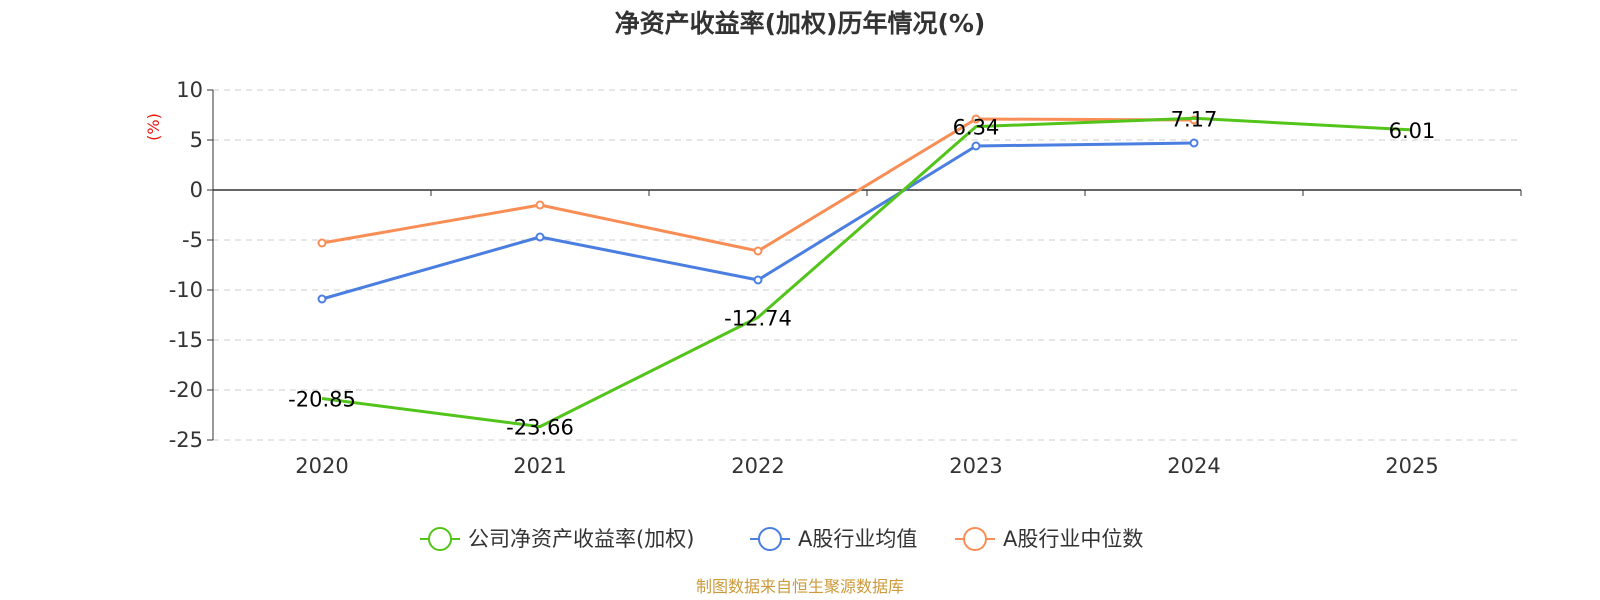  Describe the element at coordinates (1073, 539) in the screenshot. I see `legend-label: A股行业中位数` at that location.